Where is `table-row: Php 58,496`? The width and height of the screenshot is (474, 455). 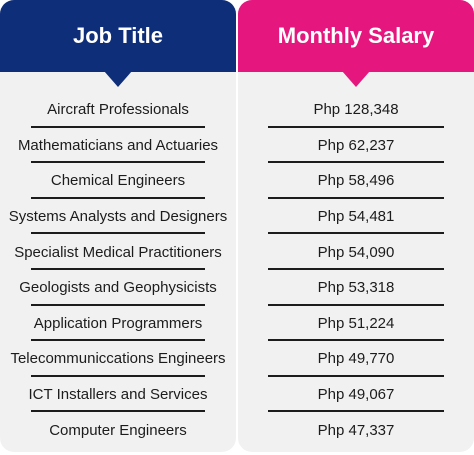
table-row: Php 58,496 is located at coordinates (356, 181).